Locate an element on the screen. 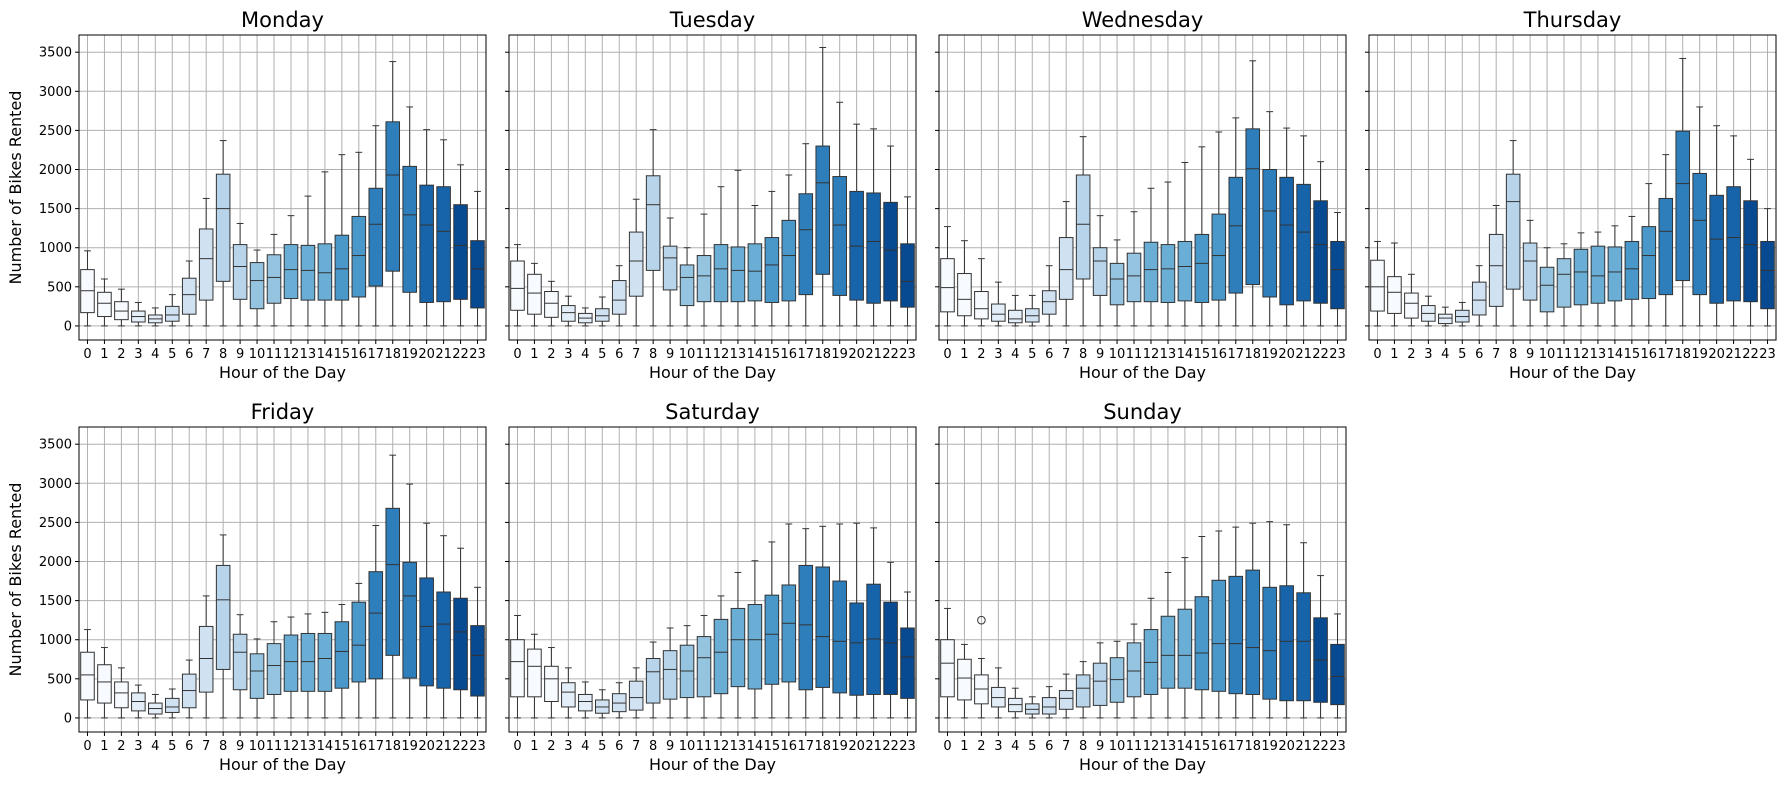 This screenshot has width=1787, height=790. x-tick-label: 9 is located at coordinates (670, 746).